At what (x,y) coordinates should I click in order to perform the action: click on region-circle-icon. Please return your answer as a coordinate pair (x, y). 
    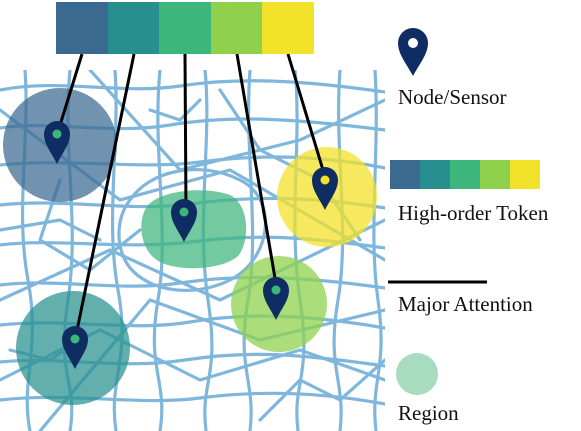
    Looking at the image, I should click on (417, 374).